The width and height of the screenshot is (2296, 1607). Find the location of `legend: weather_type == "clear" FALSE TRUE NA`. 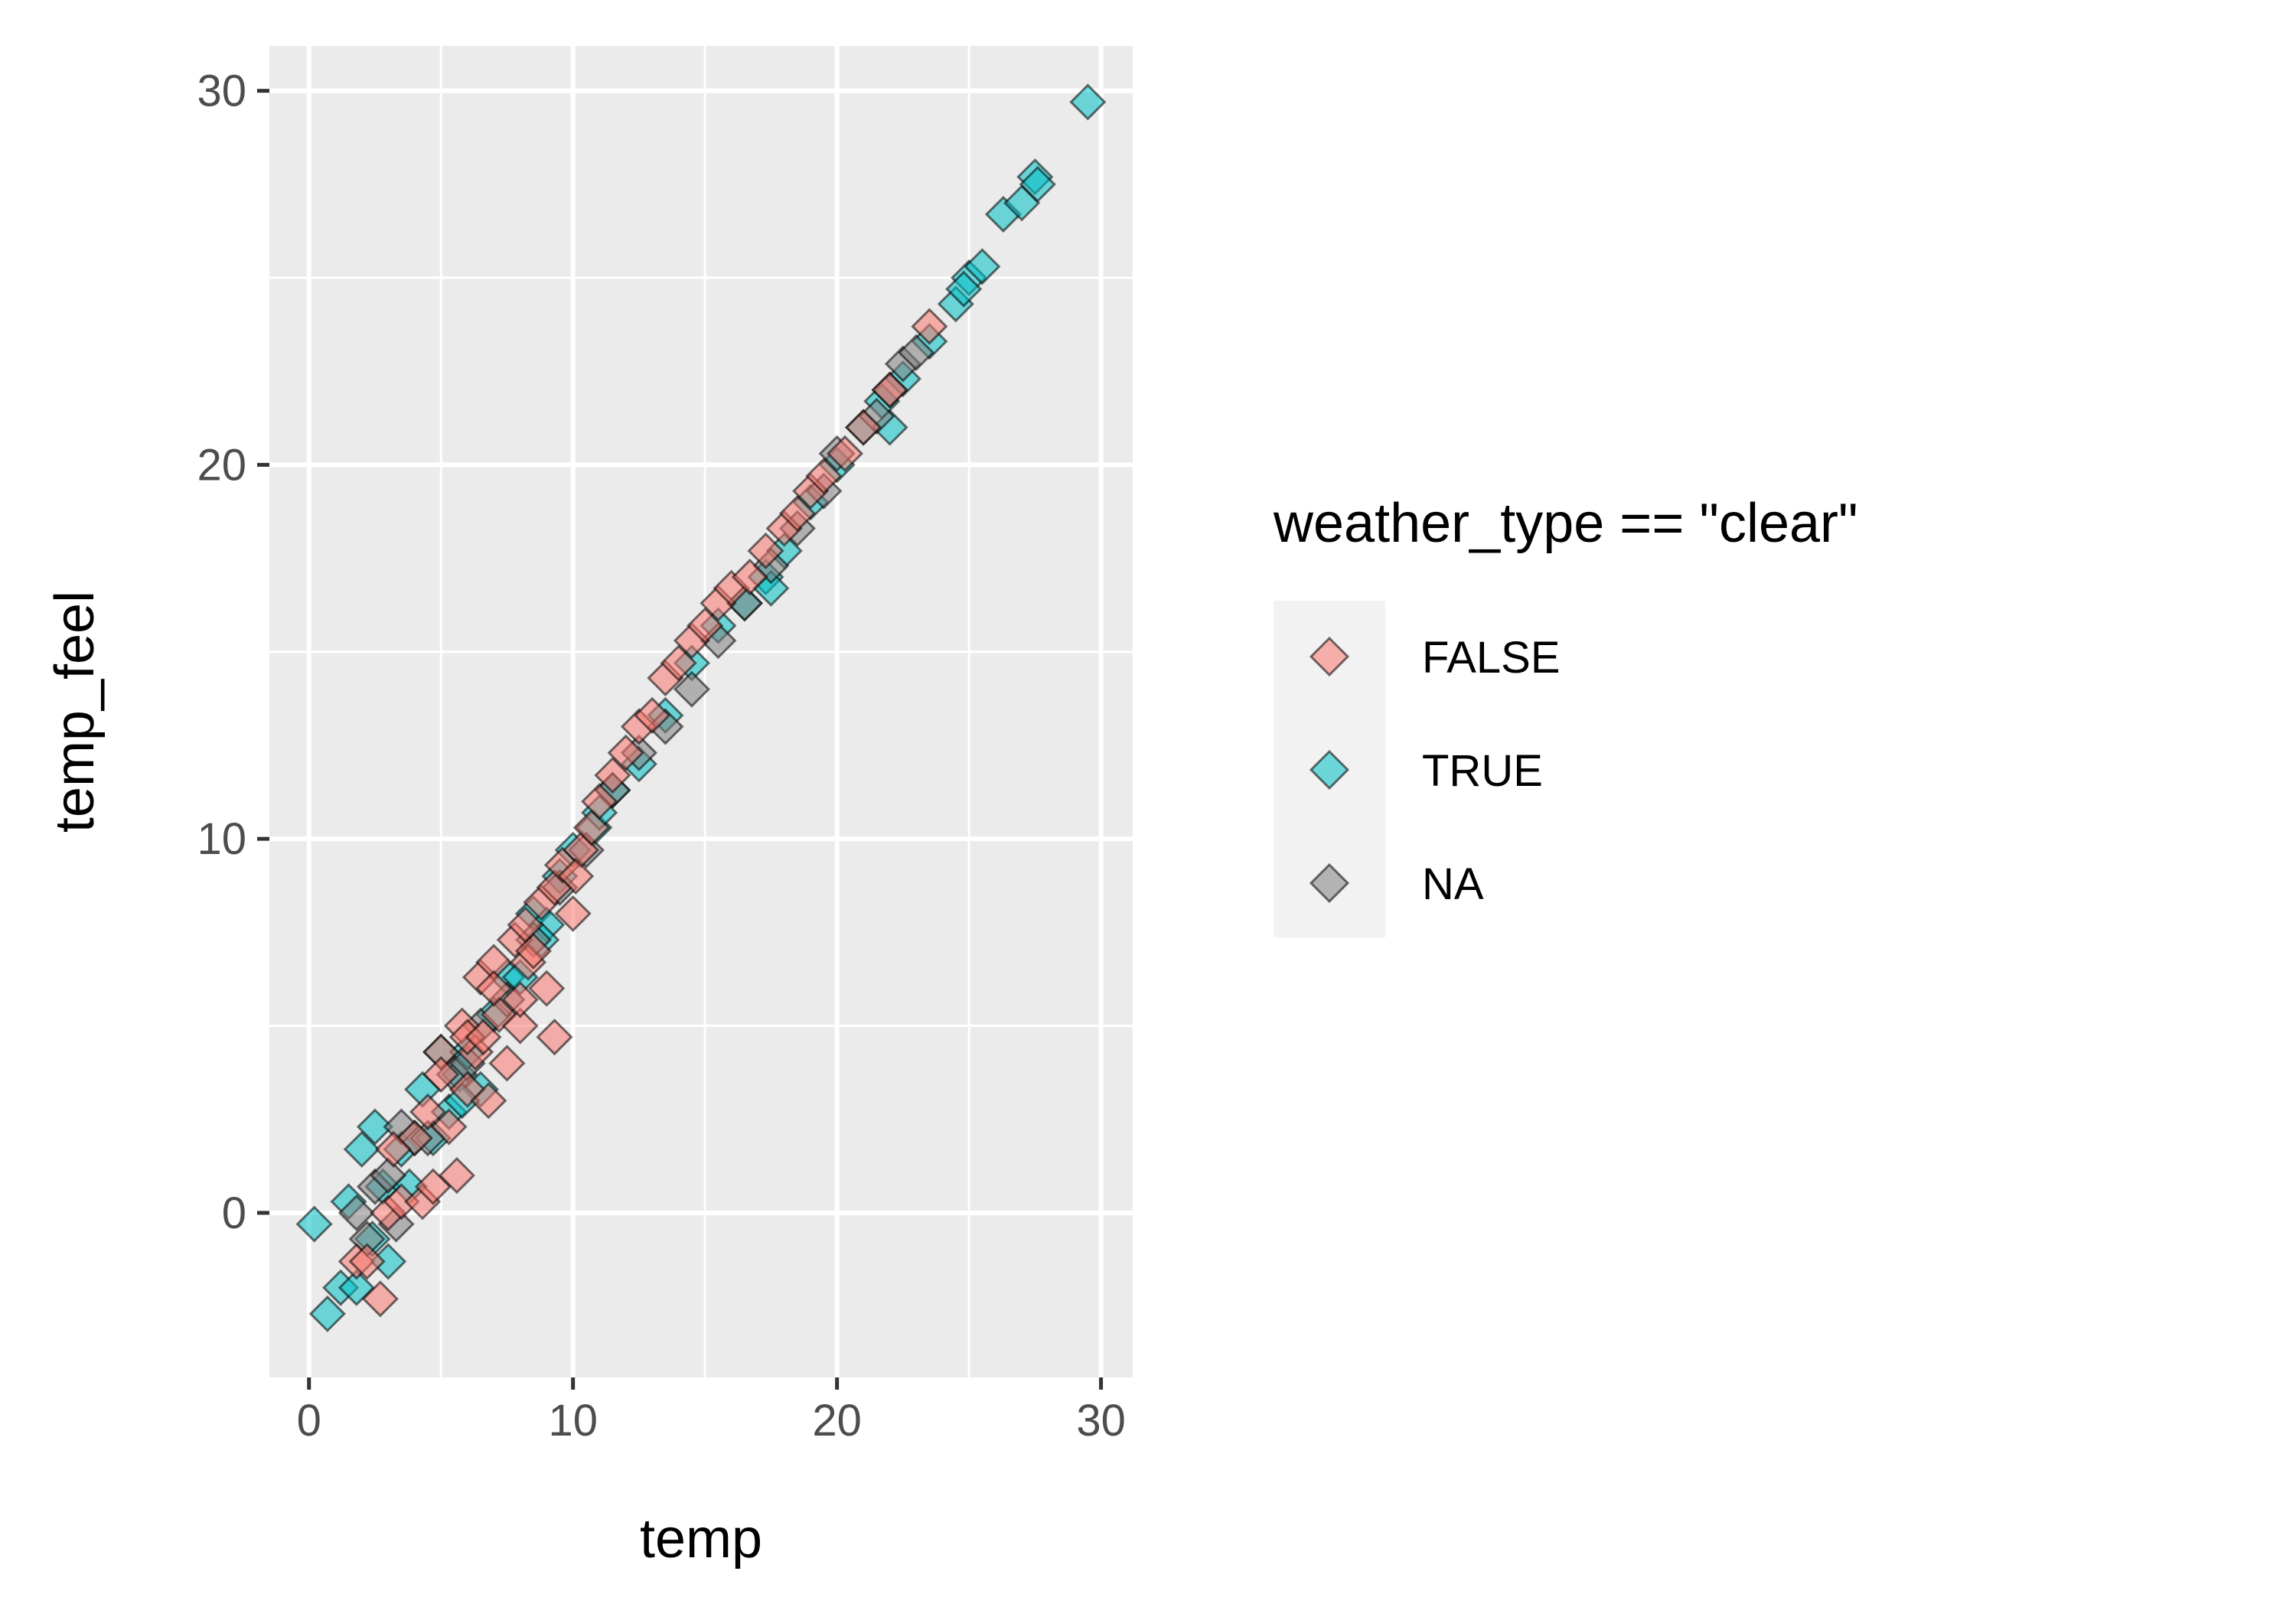

legend: weather_type == "clear" FALSE TRUE NA is located at coordinates (1565, 715).